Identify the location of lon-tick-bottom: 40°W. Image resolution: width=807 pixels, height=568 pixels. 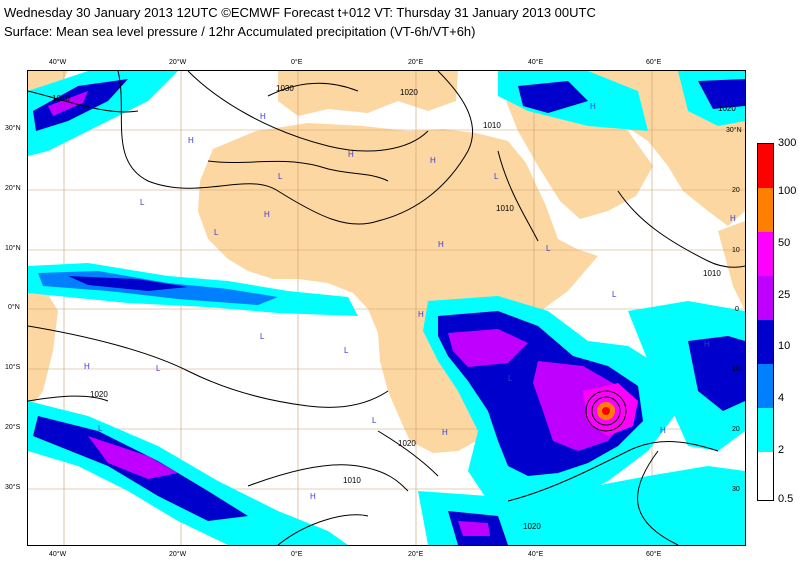
(58, 554).